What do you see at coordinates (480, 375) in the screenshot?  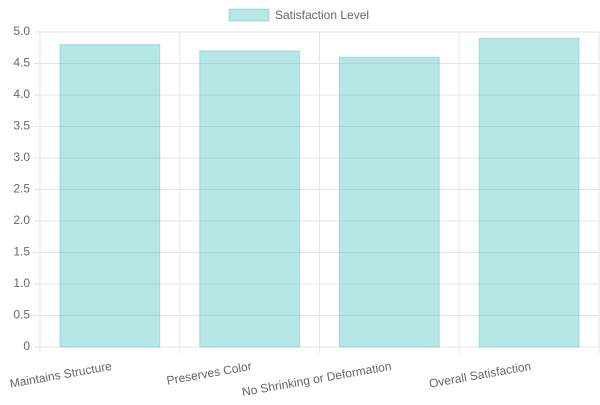 I see `x-tick-label: Overall Satisfaction` at bounding box center [480, 375].